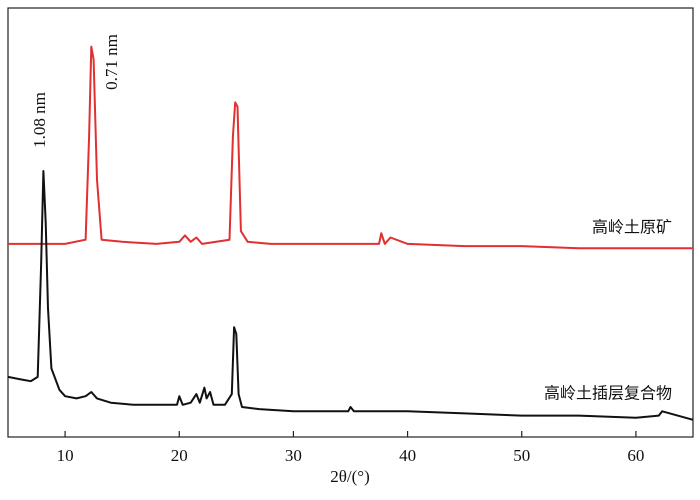 The height and width of the screenshot is (500, 700). I want to click on x-tick-label: 50, so click(521, 455).